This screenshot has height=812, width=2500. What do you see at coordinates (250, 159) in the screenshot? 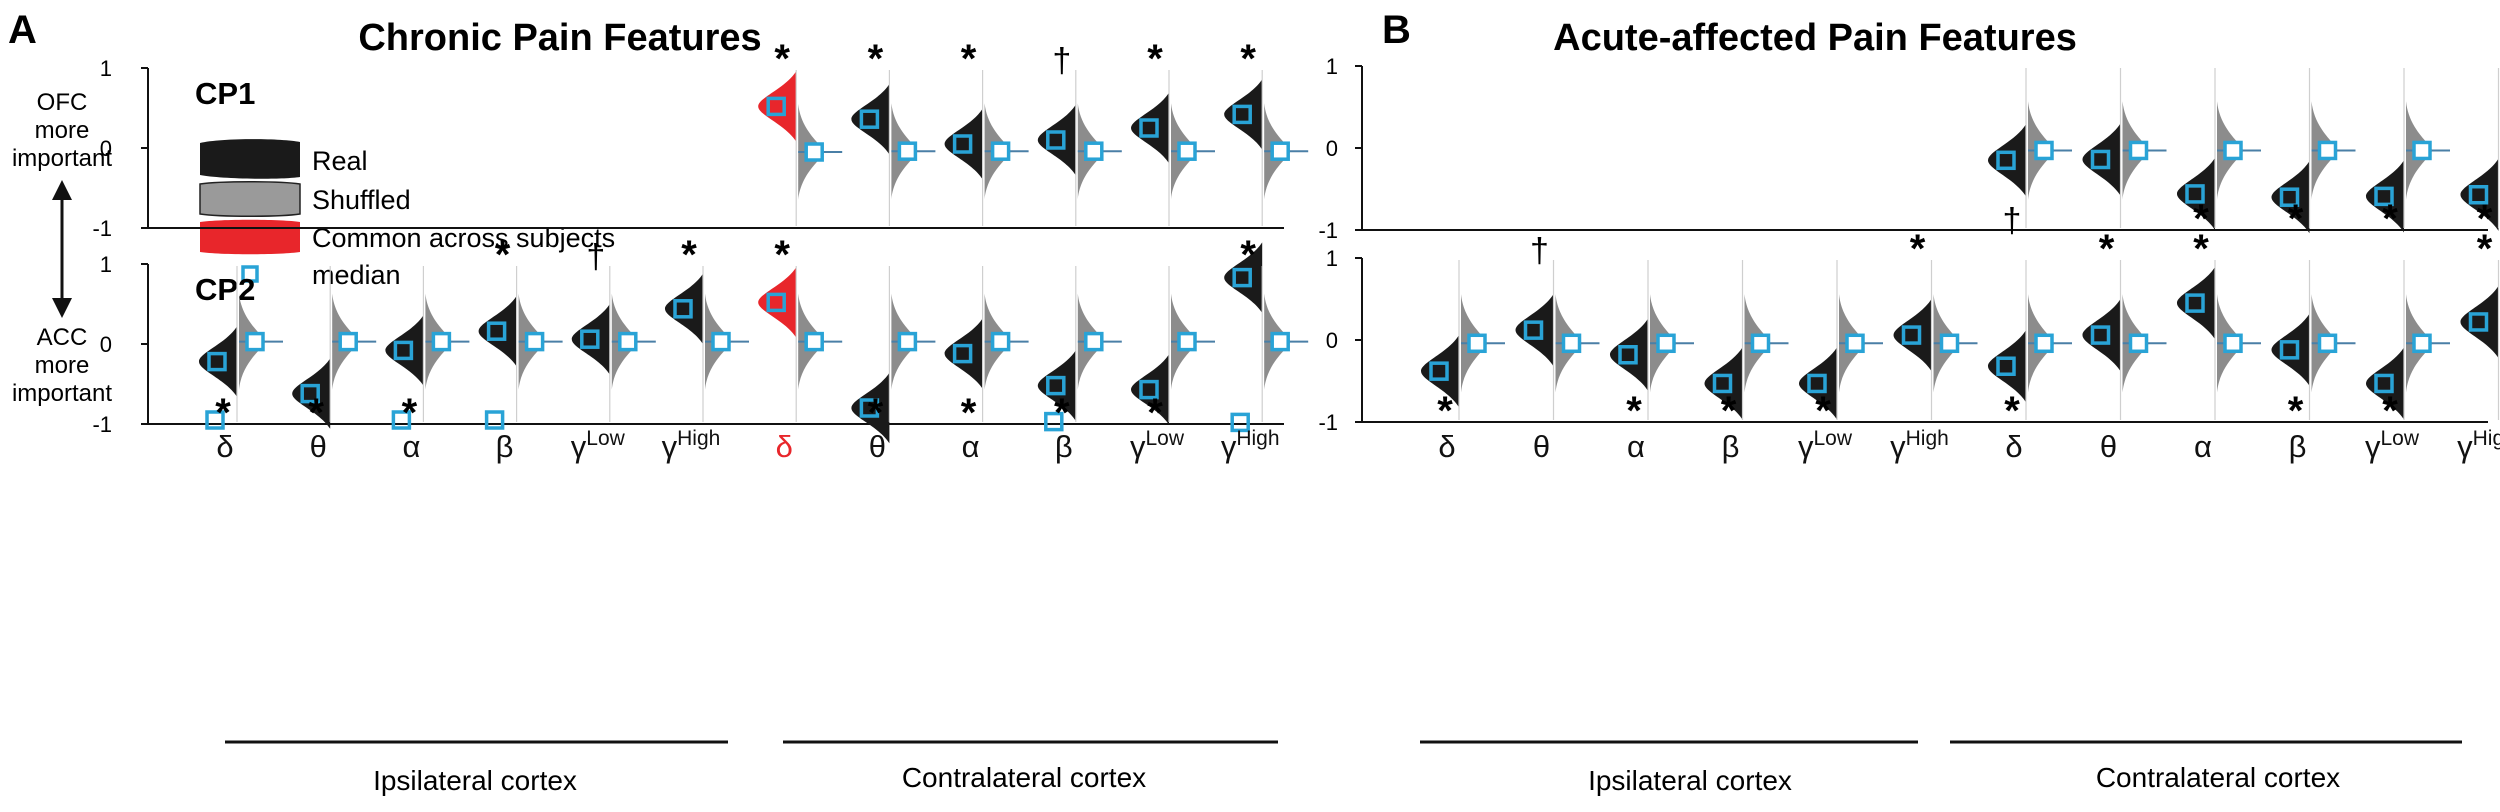
I see `legend-real-swatch` at bounding box center [250, 159].